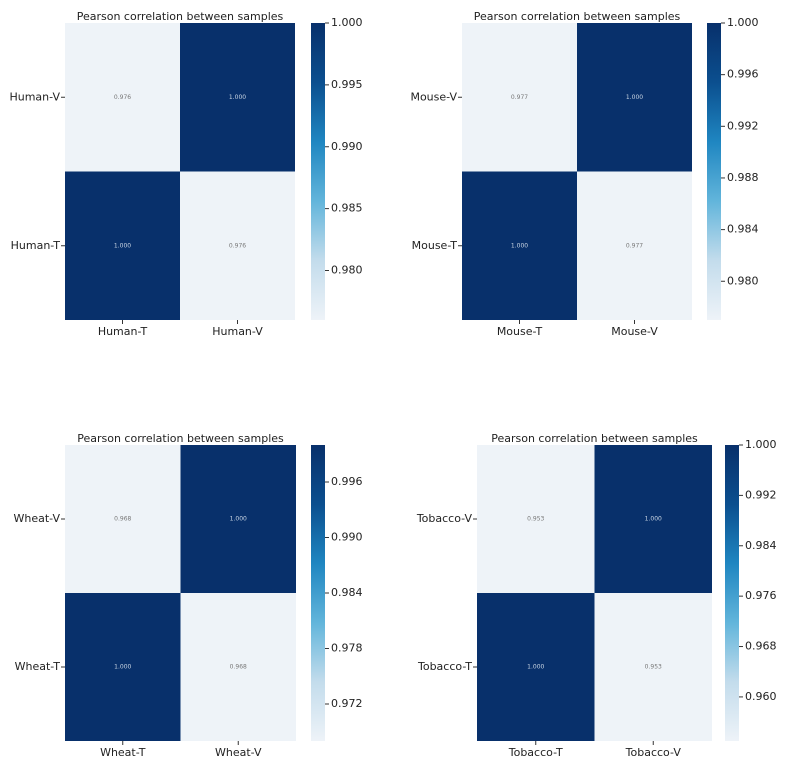 The image size is (785, 762). What do you see at coordinates (237, 331) in the screenshot?
I see `x-tick-label: Human-V` at bounding box center [237, 331].